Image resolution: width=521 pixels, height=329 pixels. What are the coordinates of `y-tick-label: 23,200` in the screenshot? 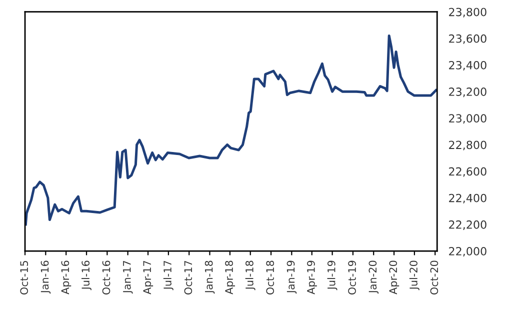 It's located at (467, 93).